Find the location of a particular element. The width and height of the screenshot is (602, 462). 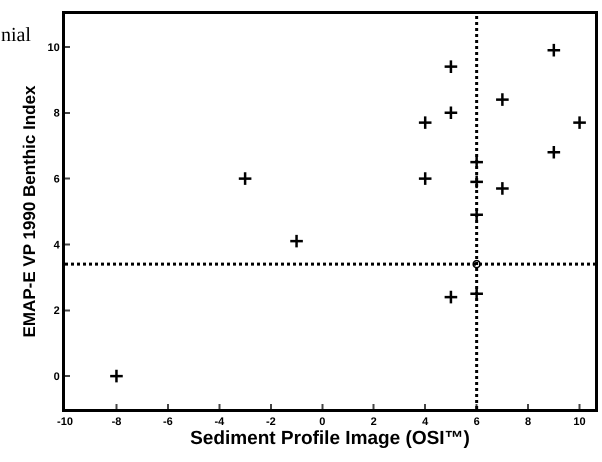

x-tick-label: -6 is located at coordinates (168, 422).